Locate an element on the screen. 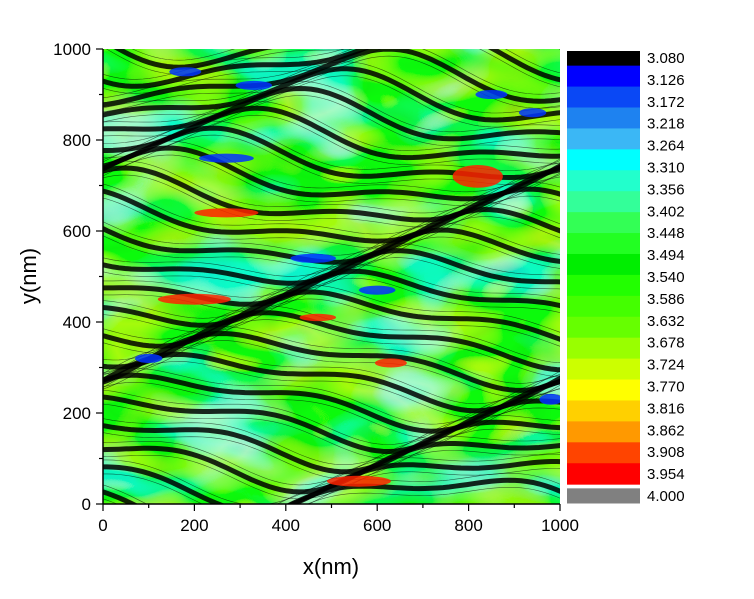  colorbar-level-label: 3.540 is located at coordinates (666, 277).